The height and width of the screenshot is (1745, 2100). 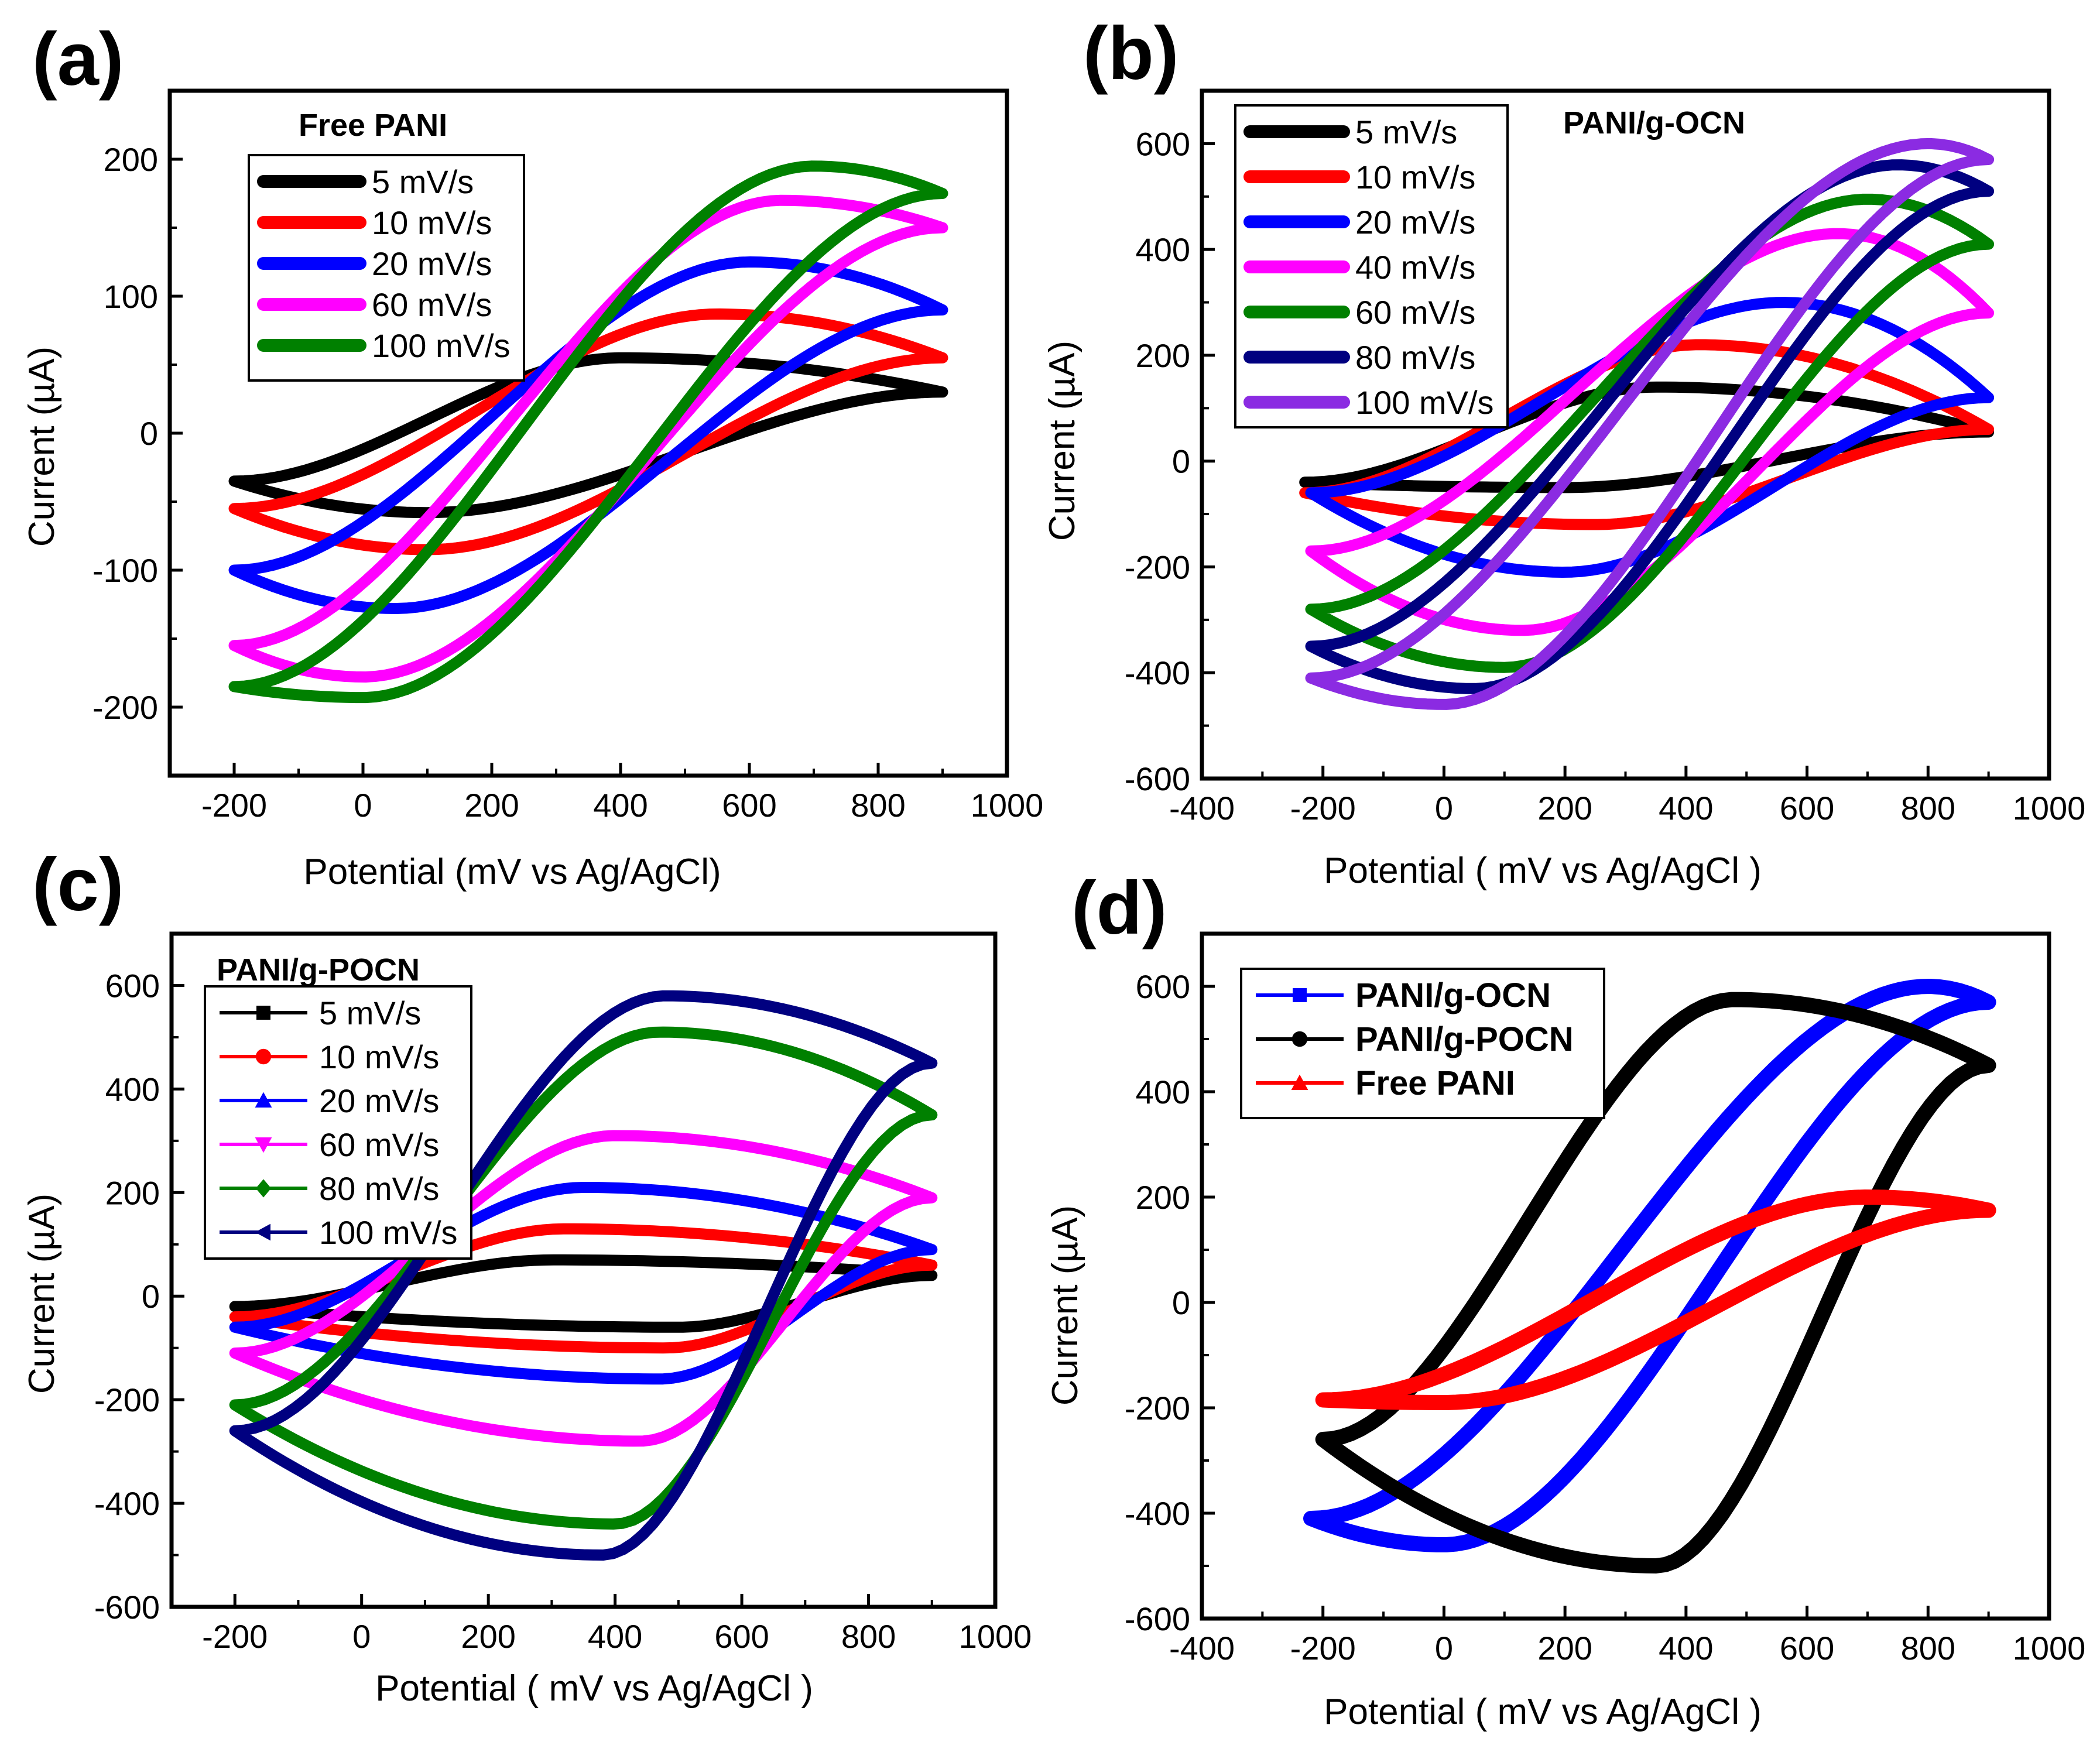 I want to click on legend-title-a: Free PANI, so click(x=373, y=125).